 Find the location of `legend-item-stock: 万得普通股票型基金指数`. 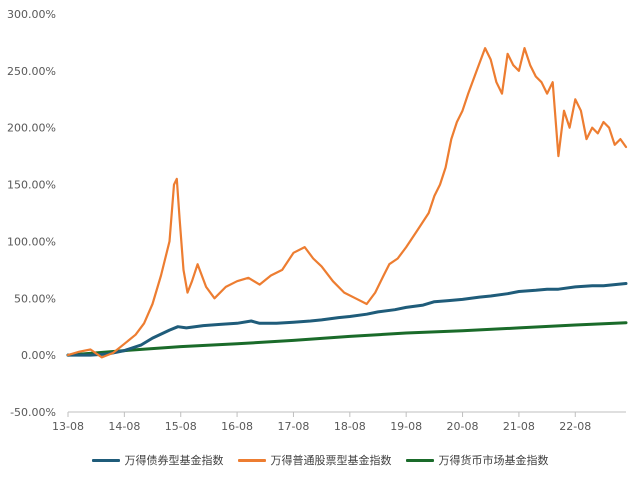

legend-item-stock: 万得普通股票型基金指数 is located at coordinates (314, 460).